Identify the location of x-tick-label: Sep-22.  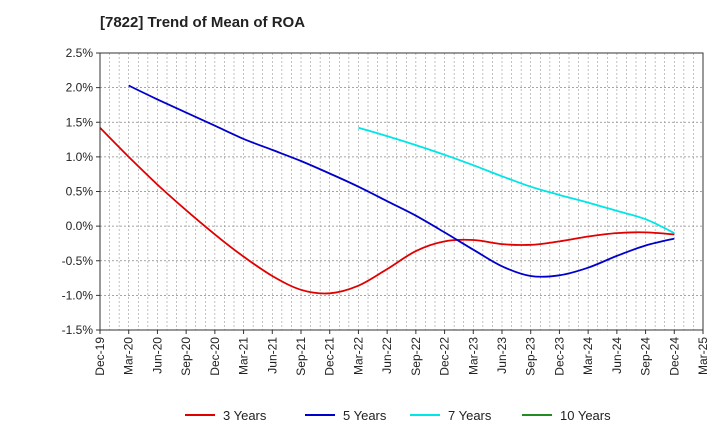
(416, 356).